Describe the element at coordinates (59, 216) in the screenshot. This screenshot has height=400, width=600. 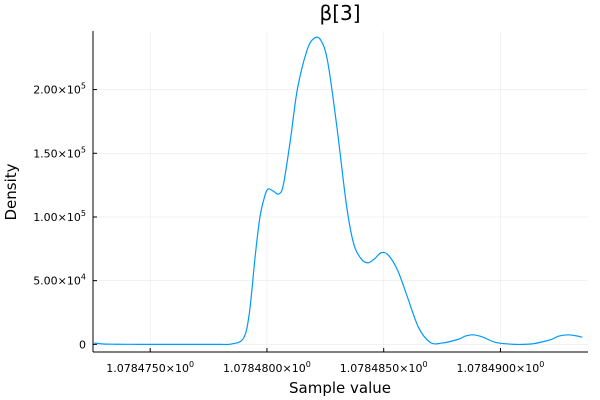
I see `y-tick-label: 1.00×105` at that location.